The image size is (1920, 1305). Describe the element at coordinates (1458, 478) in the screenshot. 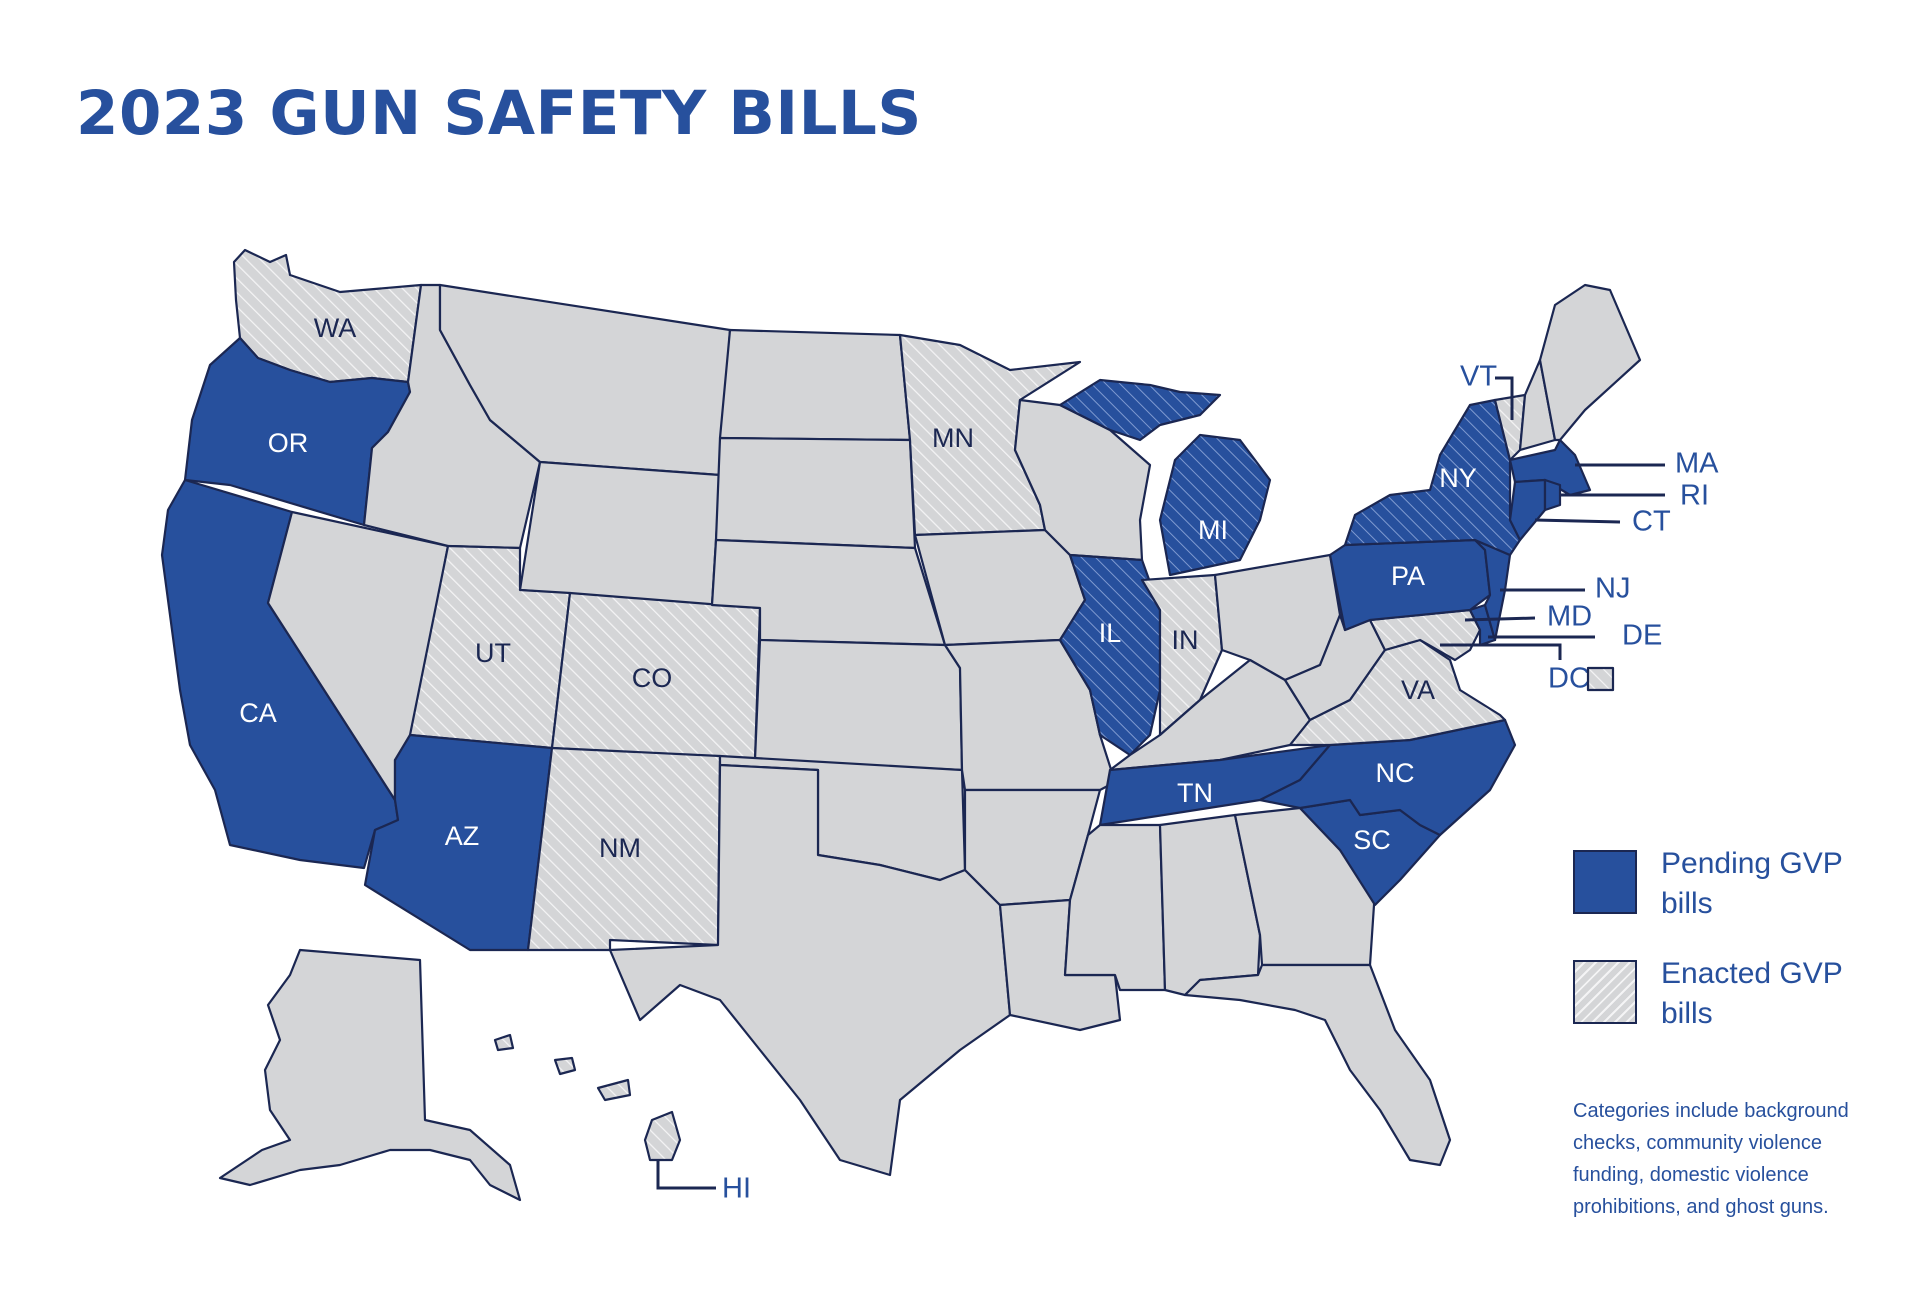

I see `state-label-NY: NY` at that location.